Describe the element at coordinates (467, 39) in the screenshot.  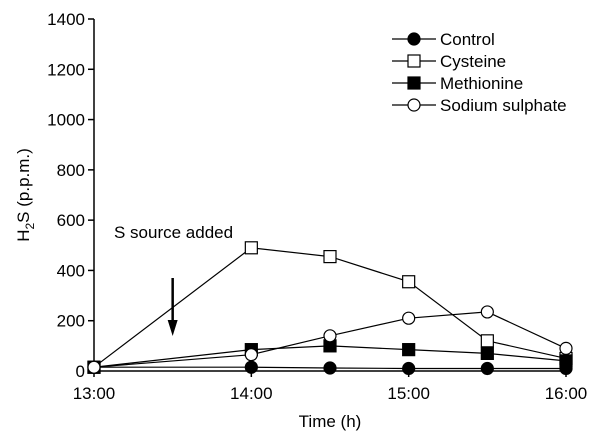
I see `legend-label: Control` at that location.